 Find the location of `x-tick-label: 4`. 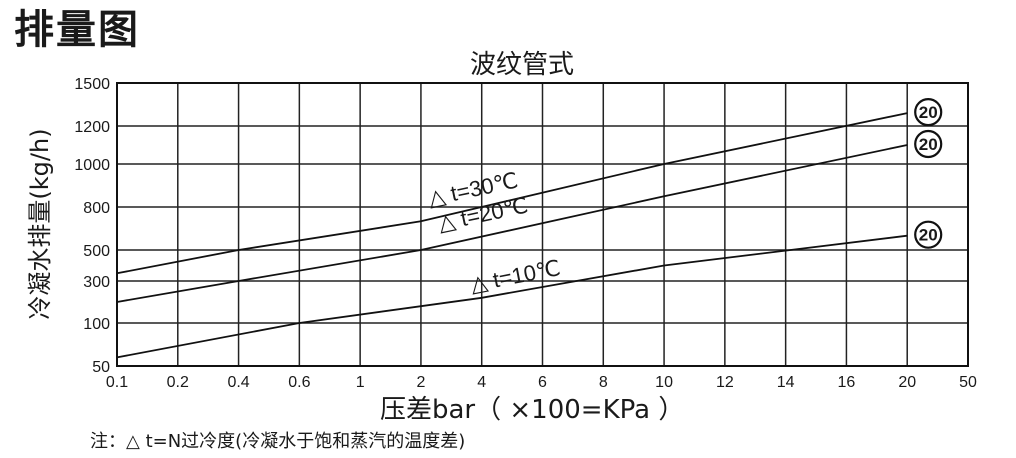

x-tick-label: 4 is located at coordinates (481, 382).